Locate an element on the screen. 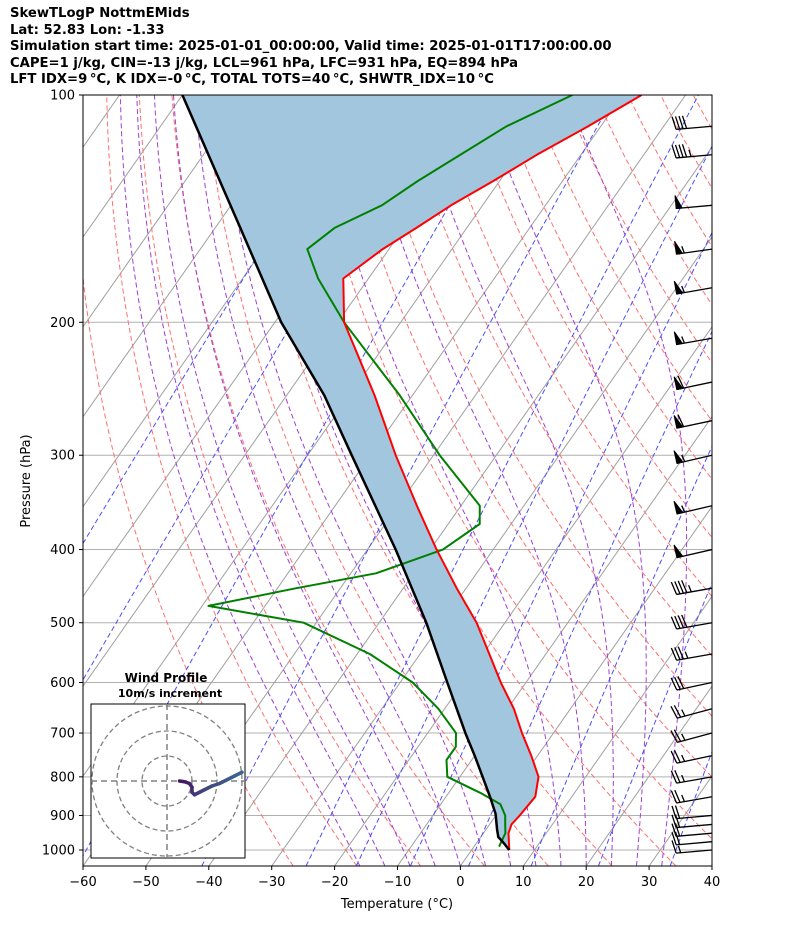 The width and height of the screenshot is (794, 937). chart-title: SkewTLogP NottmEMids is located at coordinates (100, 13).